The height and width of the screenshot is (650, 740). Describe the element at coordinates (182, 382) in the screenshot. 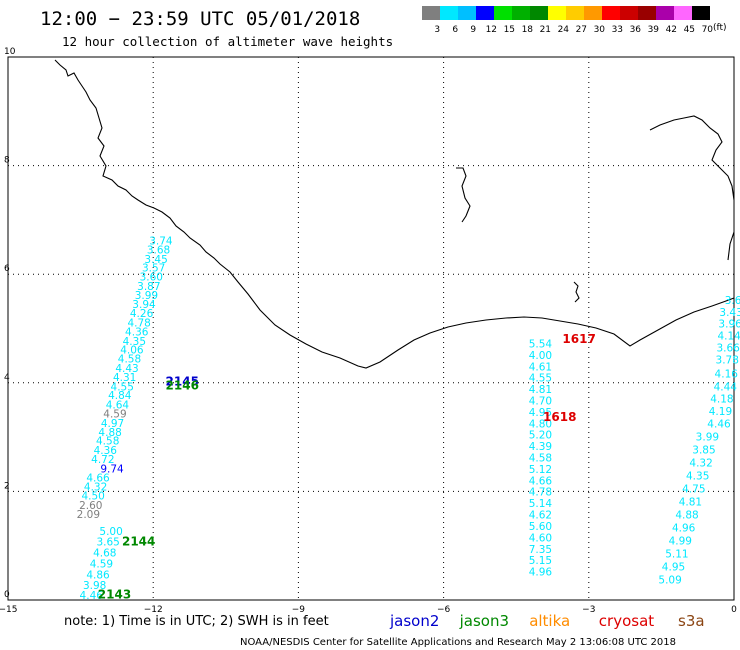

I see `pass-number-label: 2145` at that location.